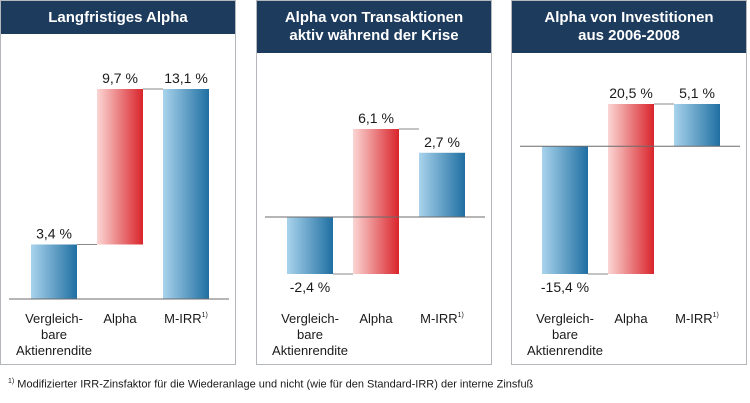 Image resolution: width=750 pixels, height=403 pixels. I want to click on value-label: 13,1 %, so click(186, 78).